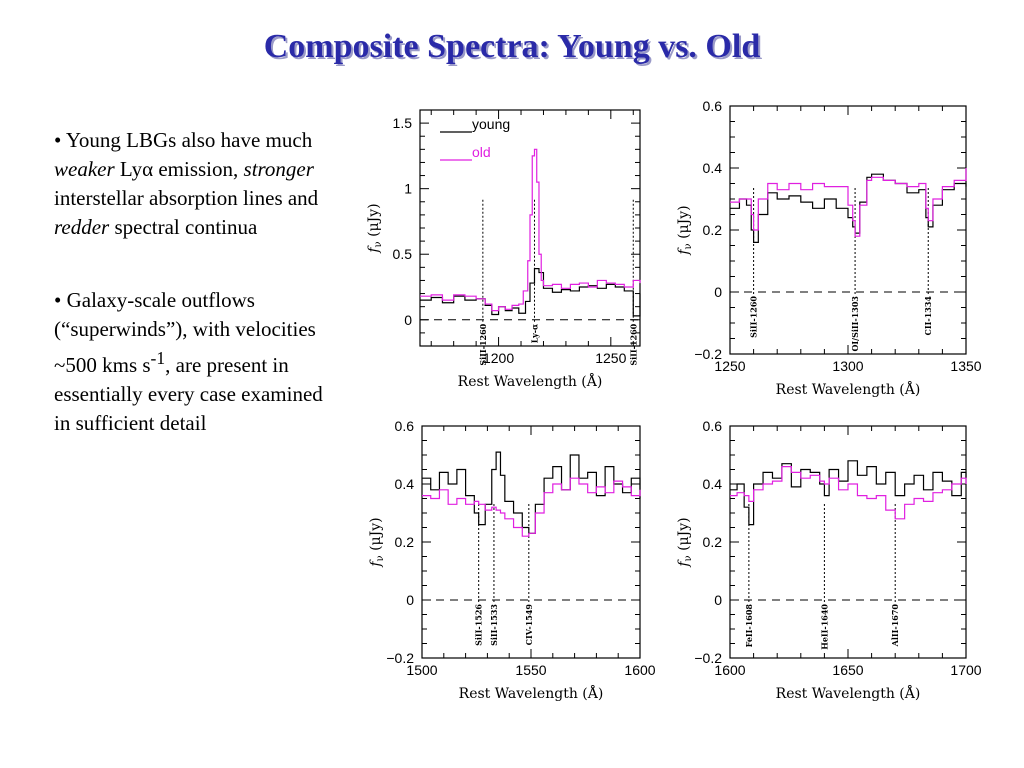 Image resolution: width=1024 pixels, height=768 pixels. What do you see at coordinates (148, 169) in the screenshot?
I see `alpha-symbol: α` at bounding box center [148, 169].